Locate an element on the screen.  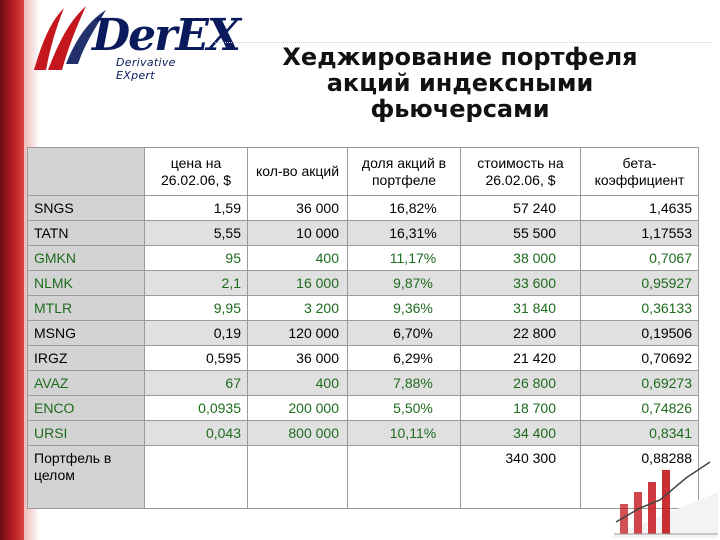
beta-cell: 0,19506 is located at coordinates (639, 333).